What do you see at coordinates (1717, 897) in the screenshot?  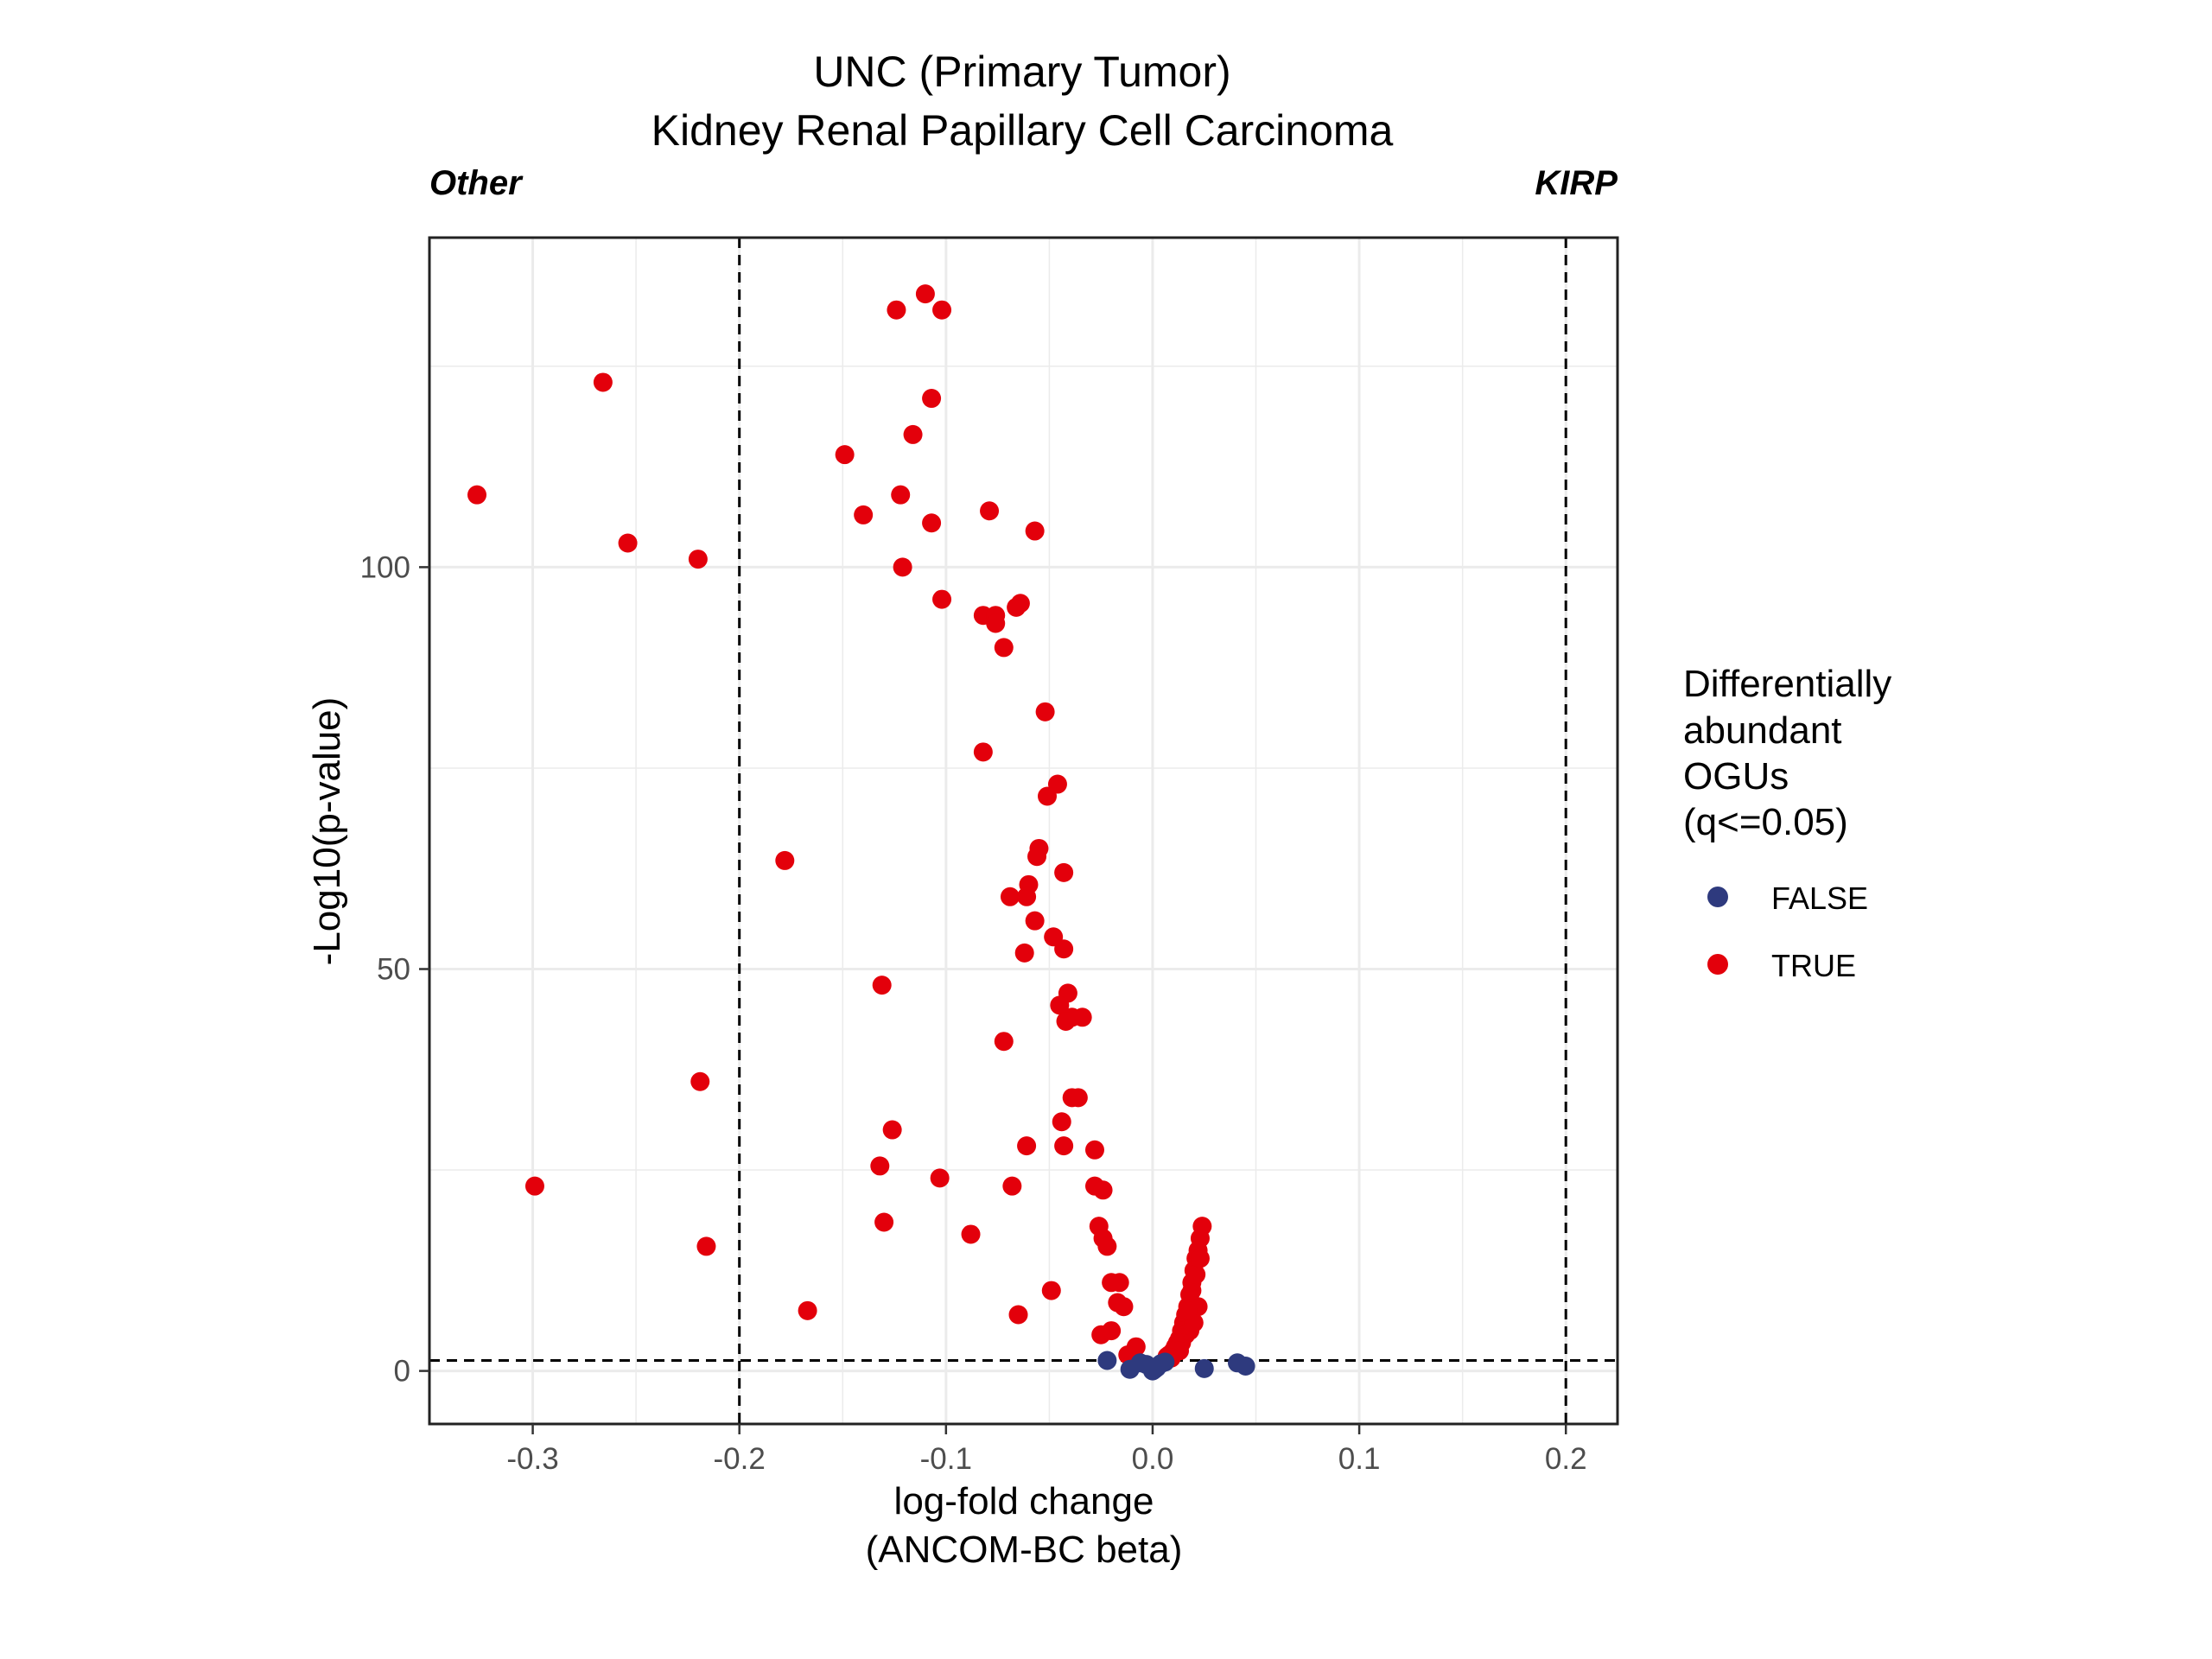 I see `legend-key-false` at bounding box center [1717, 897].